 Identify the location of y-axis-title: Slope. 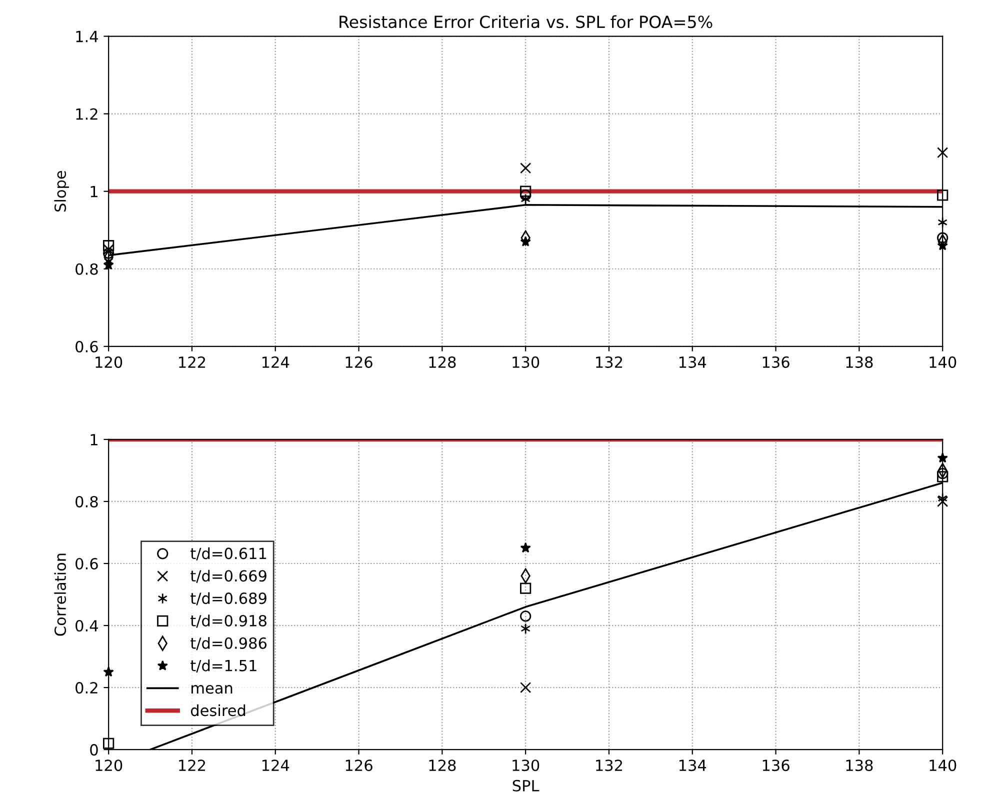
(61, 191).